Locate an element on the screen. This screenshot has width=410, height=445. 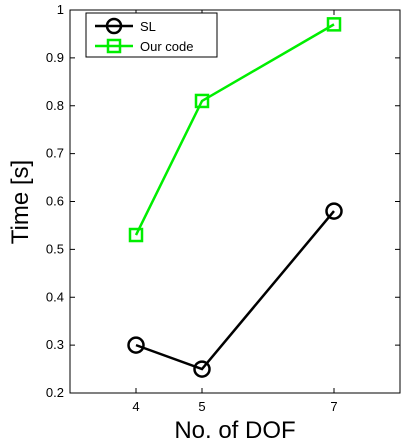
legend-marker-sl is located at coordinates (114, 26).